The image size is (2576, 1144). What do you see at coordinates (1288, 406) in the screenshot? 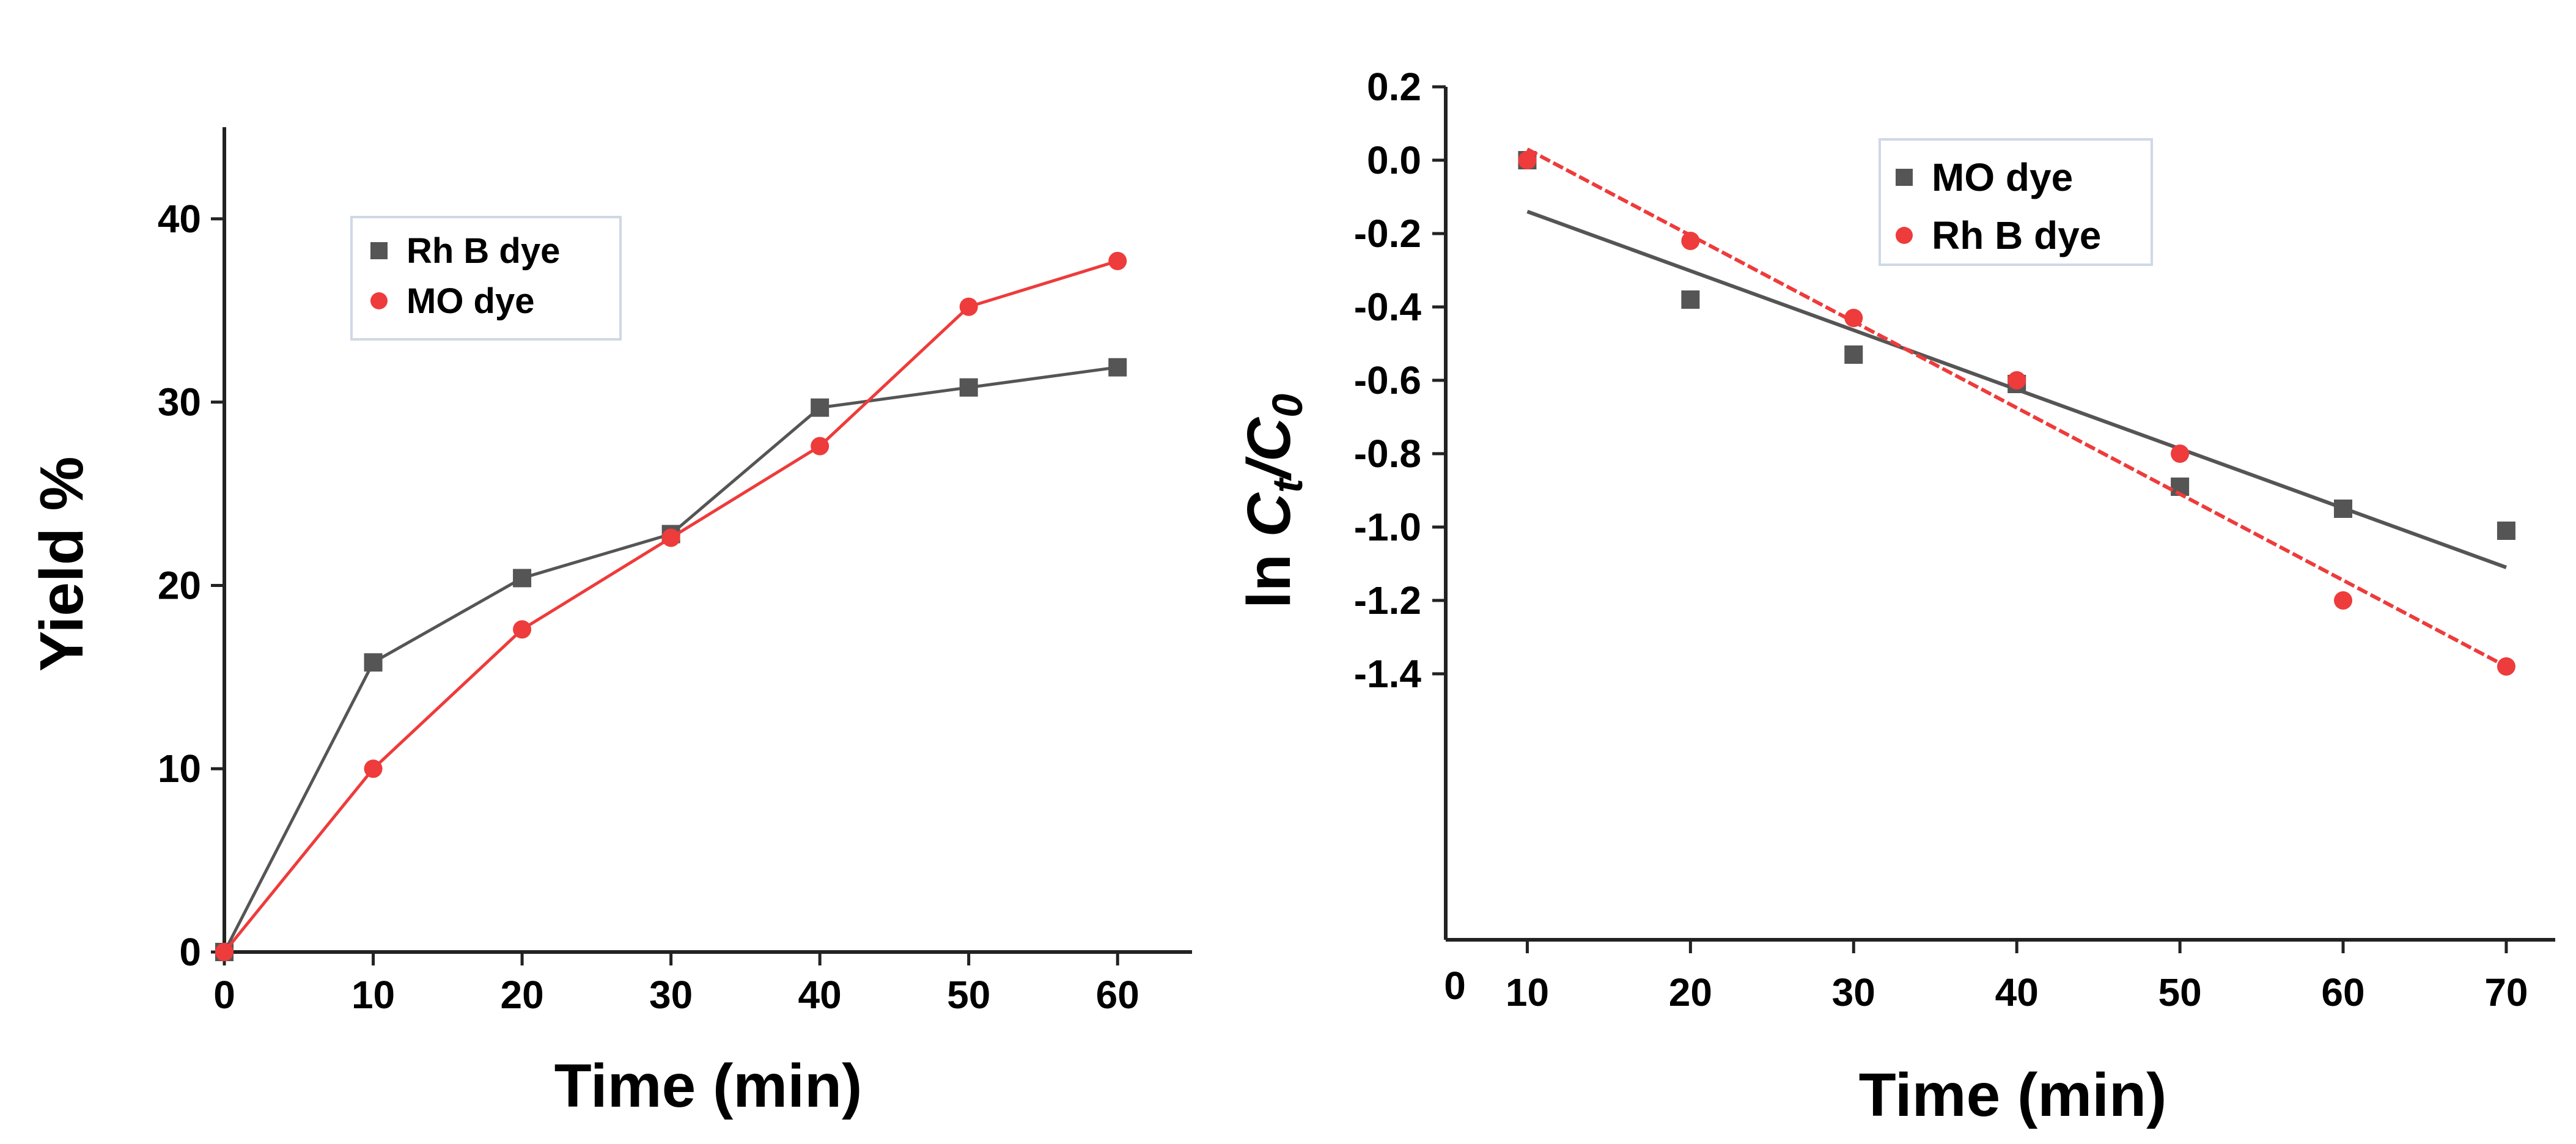
I see `y-axis-title-sub2: 0` at bounding box center [1288, 406].